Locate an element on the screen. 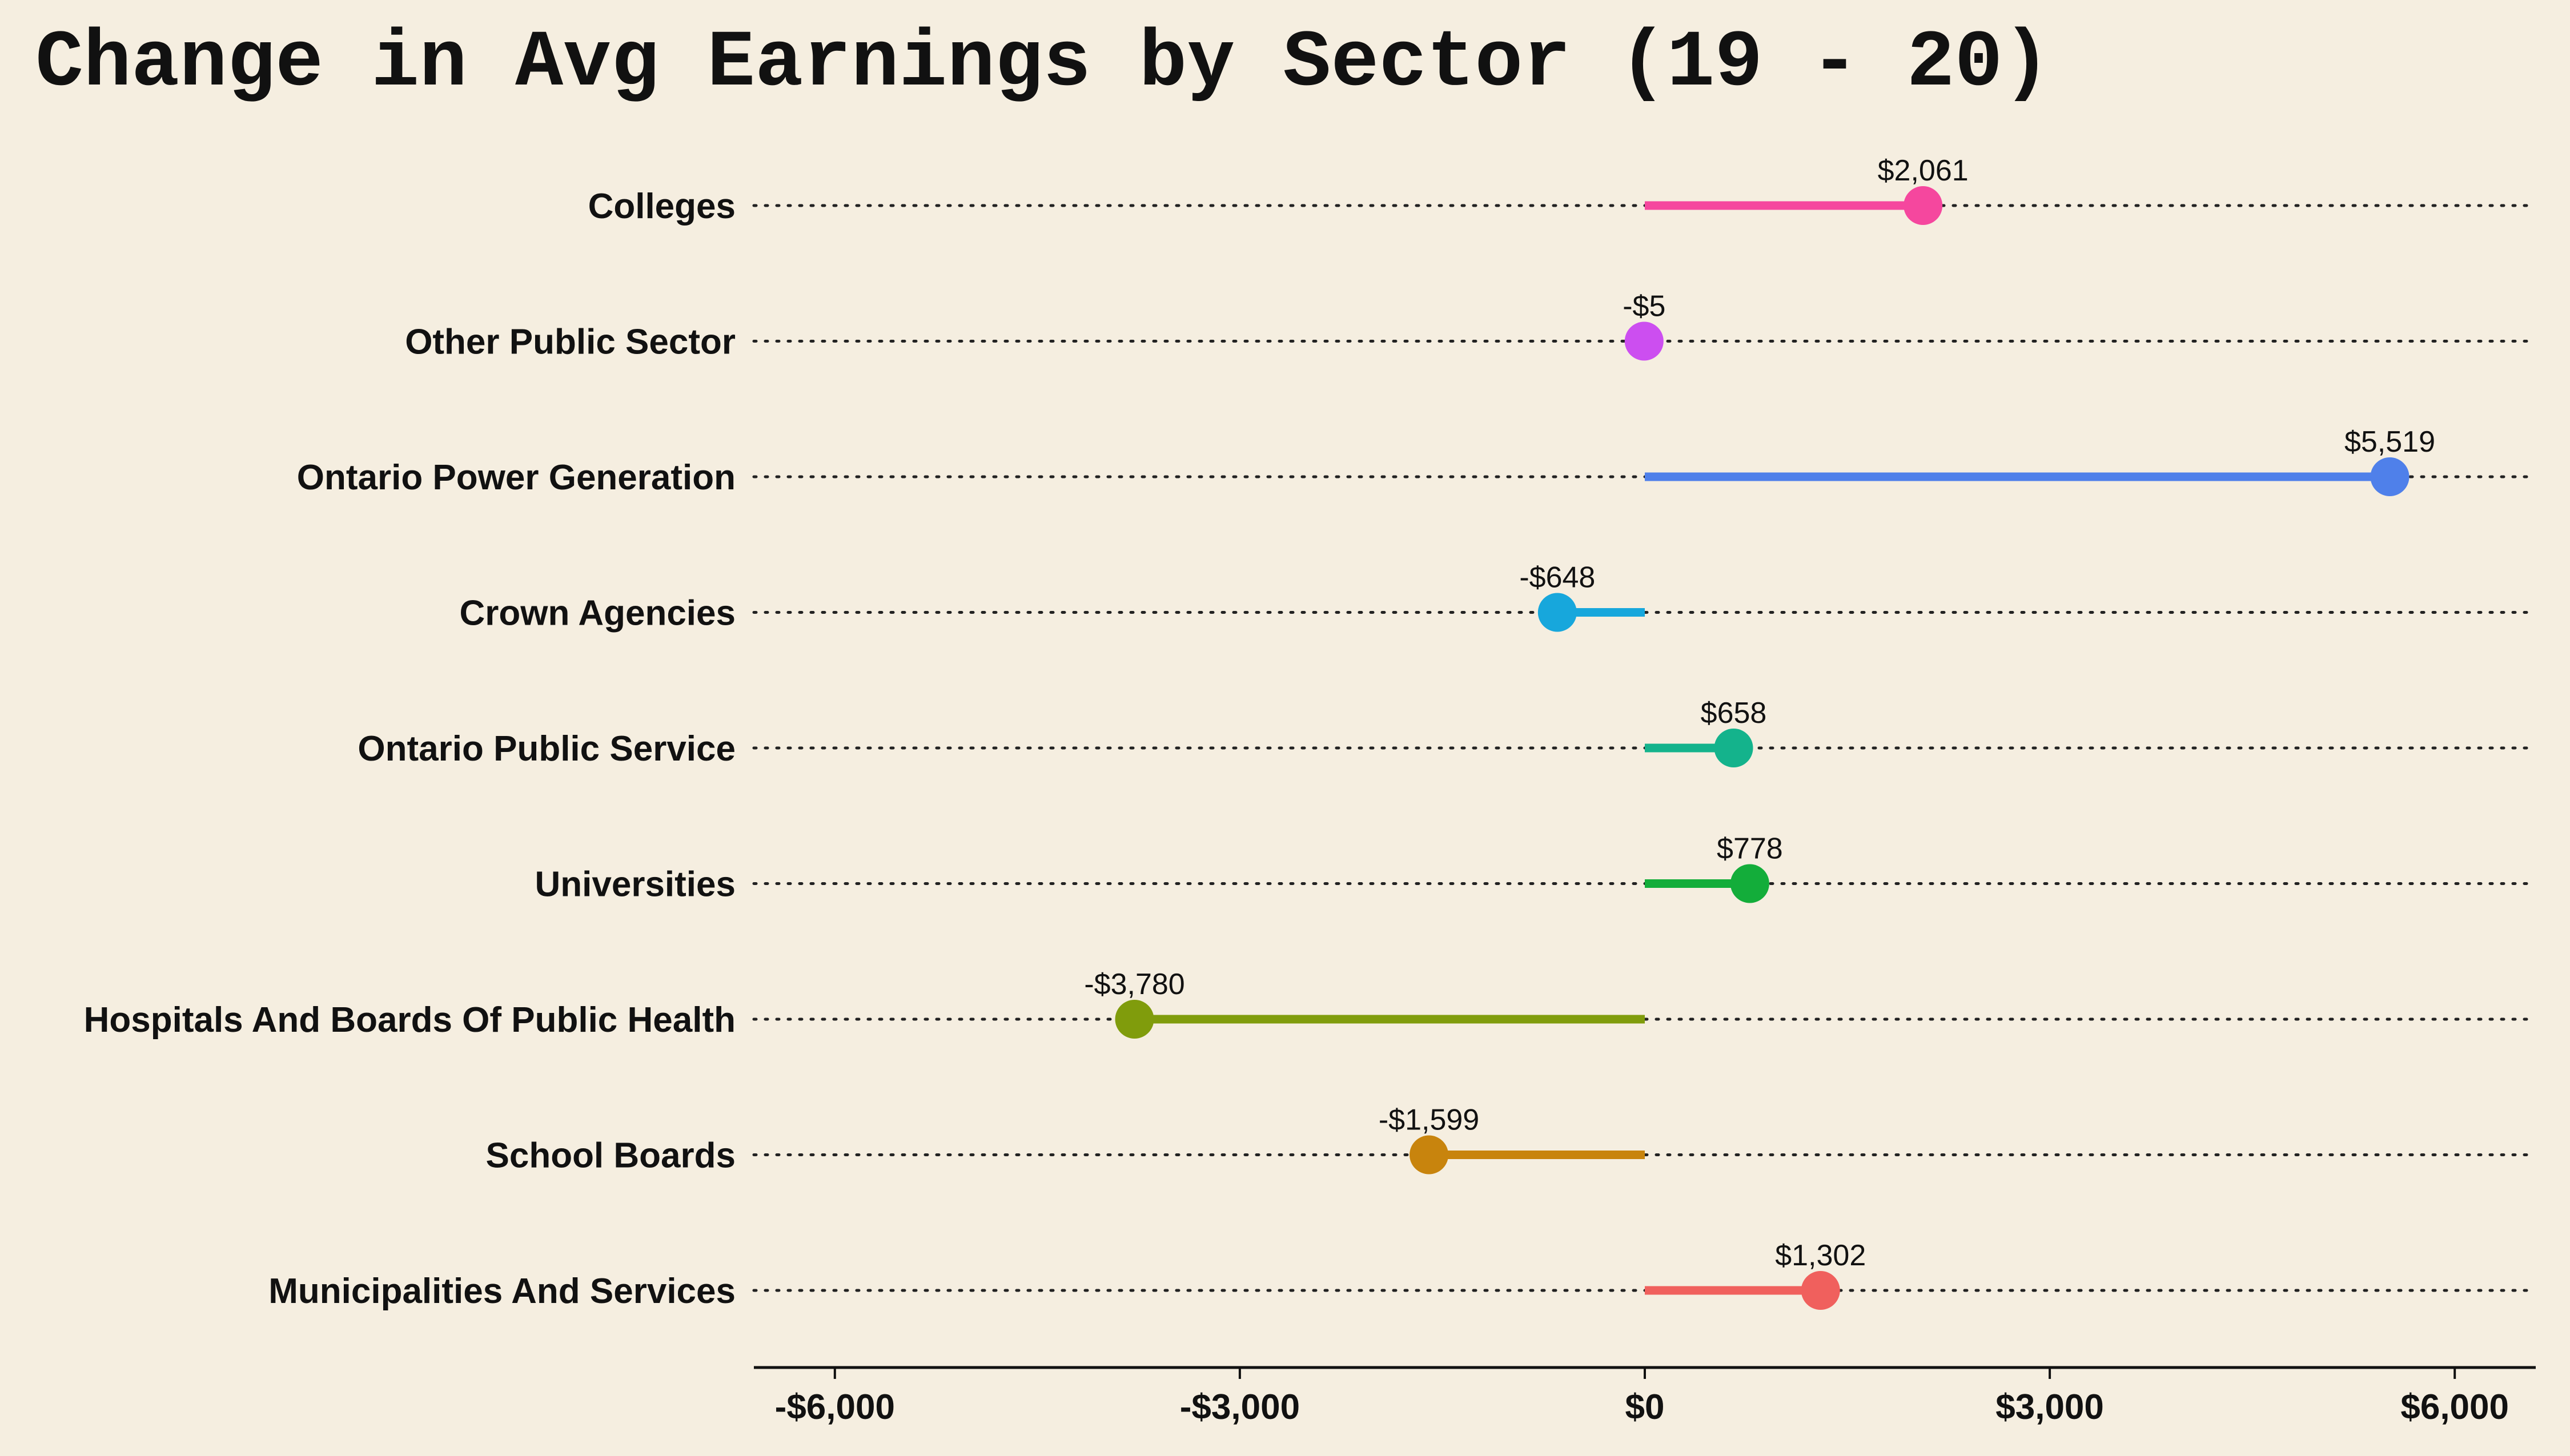 Image resolution: width=2570 pixels, height=1456 pixels. value-label-colleges: $2,061 is located at coordinates (1923, 170).